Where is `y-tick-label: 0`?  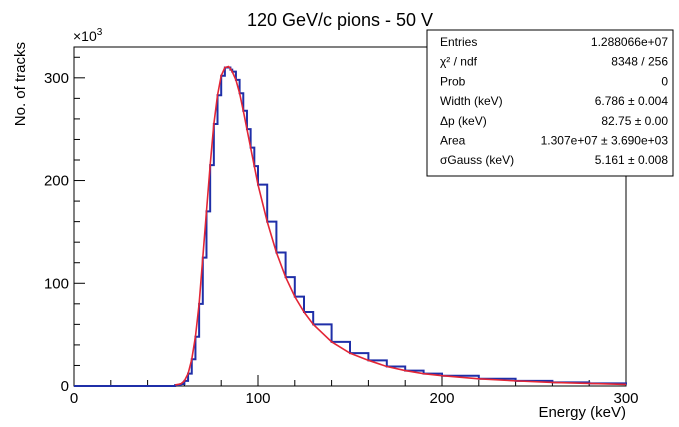 y-tick-label: 0 is located at coordinates (65, 386).